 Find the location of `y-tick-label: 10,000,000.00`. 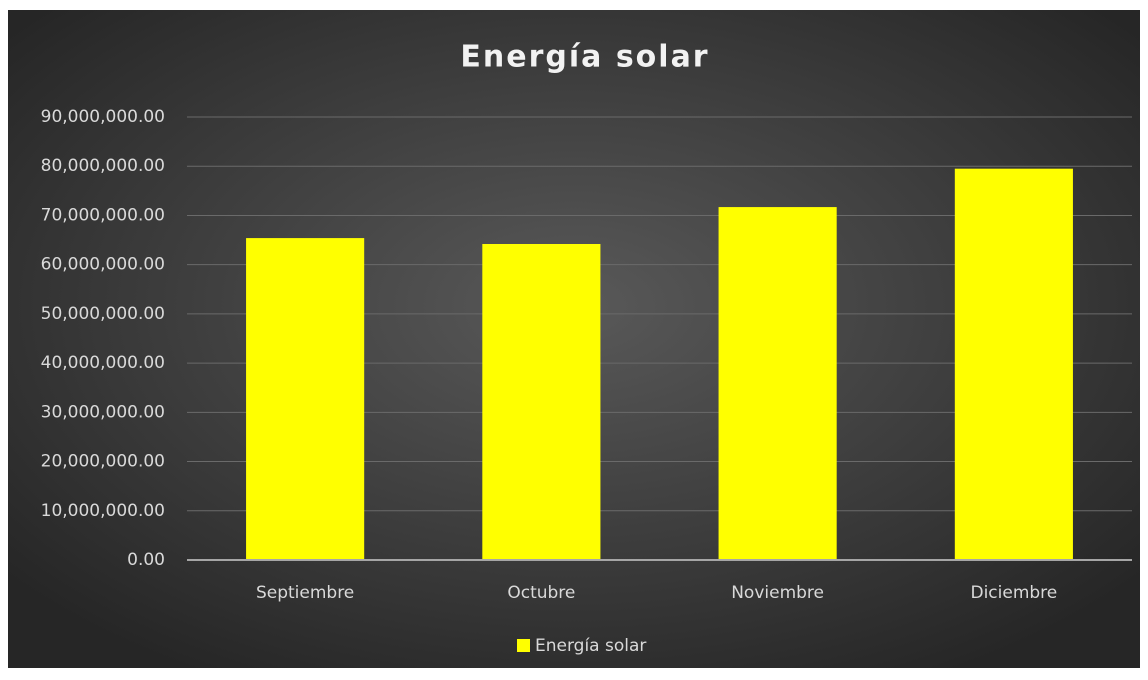

y-tick-label: 10,000,000.00 is located at coordinates (103, 511).